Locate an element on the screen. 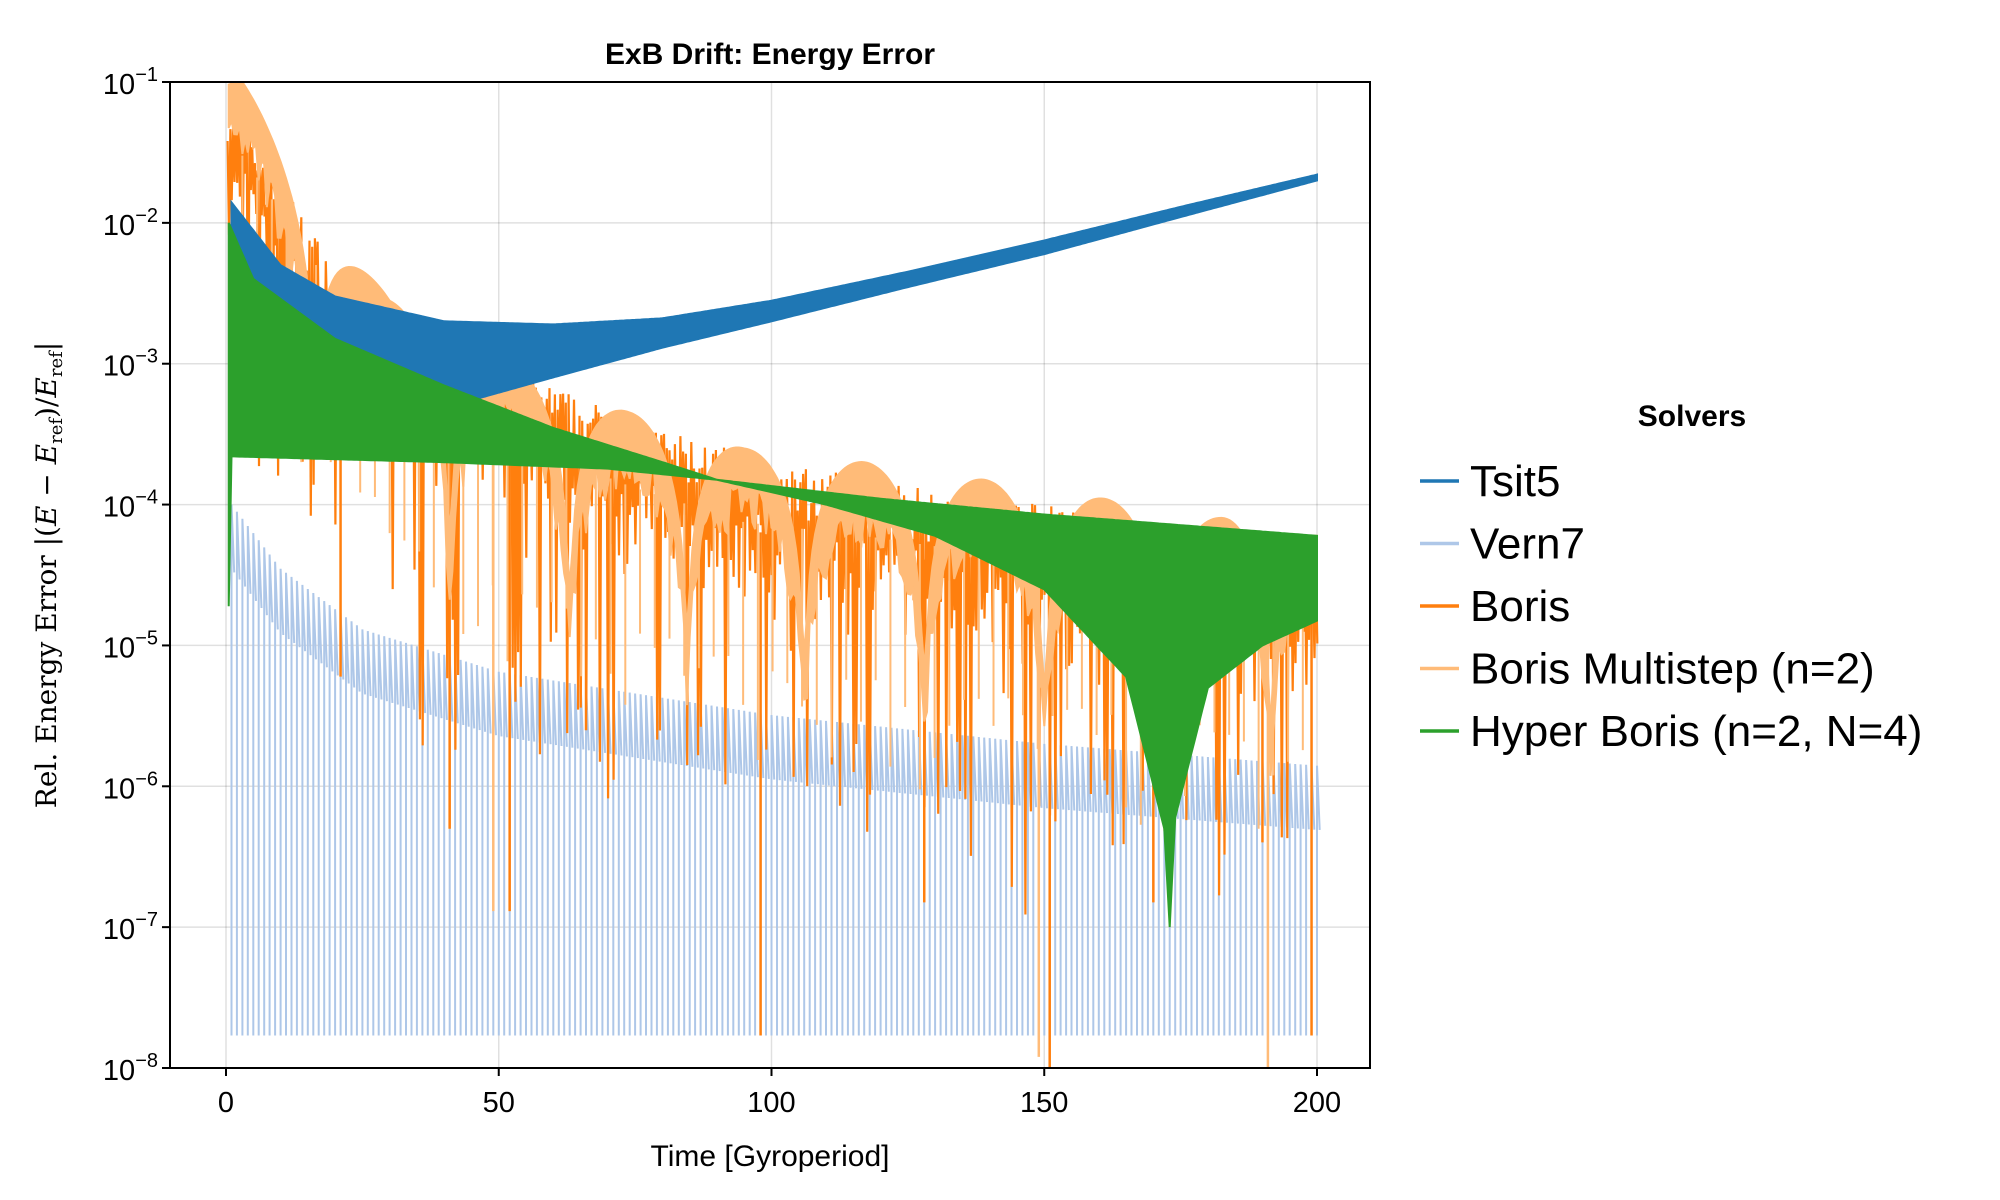 This screenshot has width=2000, height=1200. legend-label: Tsit5 is located at coordinates (1515, 481).